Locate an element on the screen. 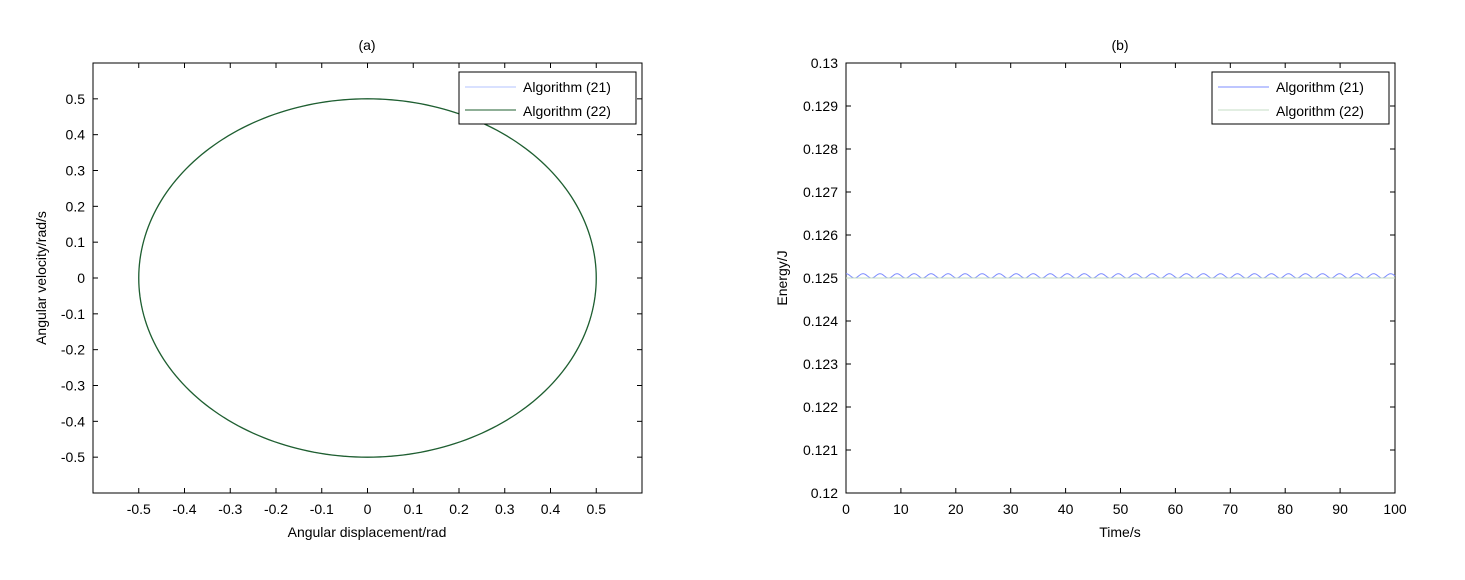  x-tick-label: 70 is located at coordinates (1231, 509).